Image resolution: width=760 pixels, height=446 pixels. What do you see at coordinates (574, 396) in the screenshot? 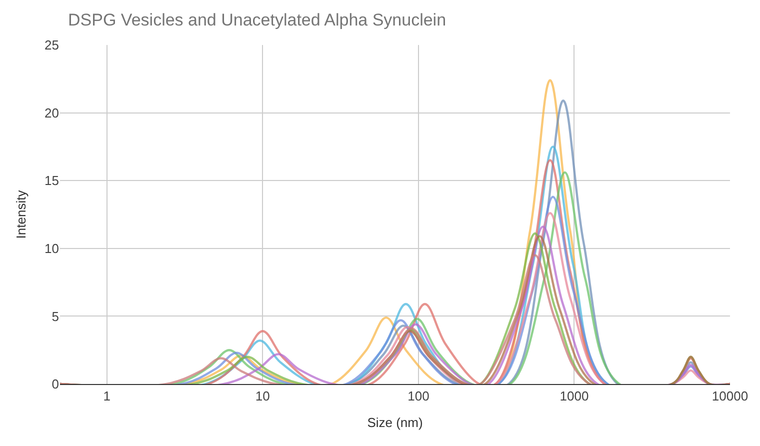
I see `x-tick-label: 1000` at bounding box center [574, 396].